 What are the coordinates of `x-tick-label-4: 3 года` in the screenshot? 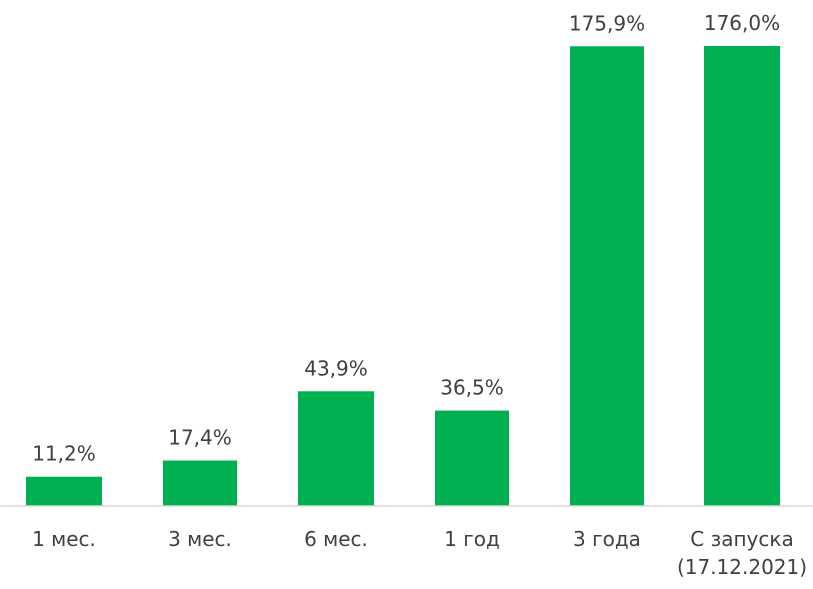 It's located at (607, 539).